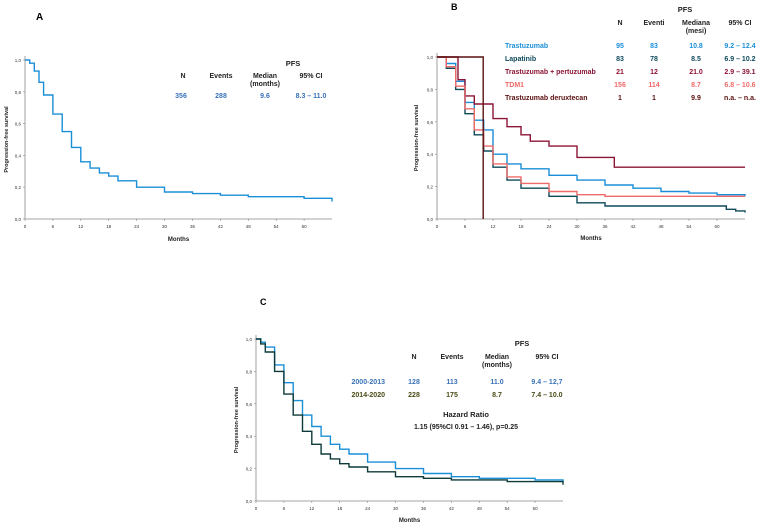  What do you see at coordinates (452, 357) in the screenshot?
I see `col-header-events: Events` at bounding box center [452, 357].